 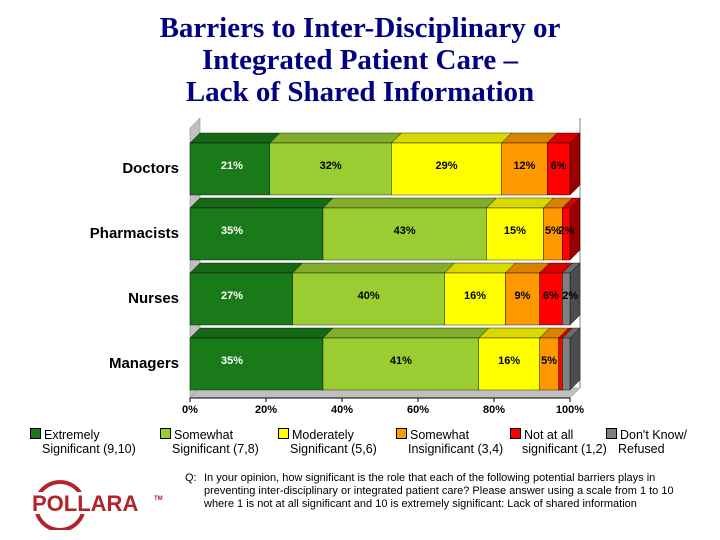 What do you see at coordinates (523, 296) in the screenshot?
I see `bar-value-label: 9%` at bounding box center [523, 296].